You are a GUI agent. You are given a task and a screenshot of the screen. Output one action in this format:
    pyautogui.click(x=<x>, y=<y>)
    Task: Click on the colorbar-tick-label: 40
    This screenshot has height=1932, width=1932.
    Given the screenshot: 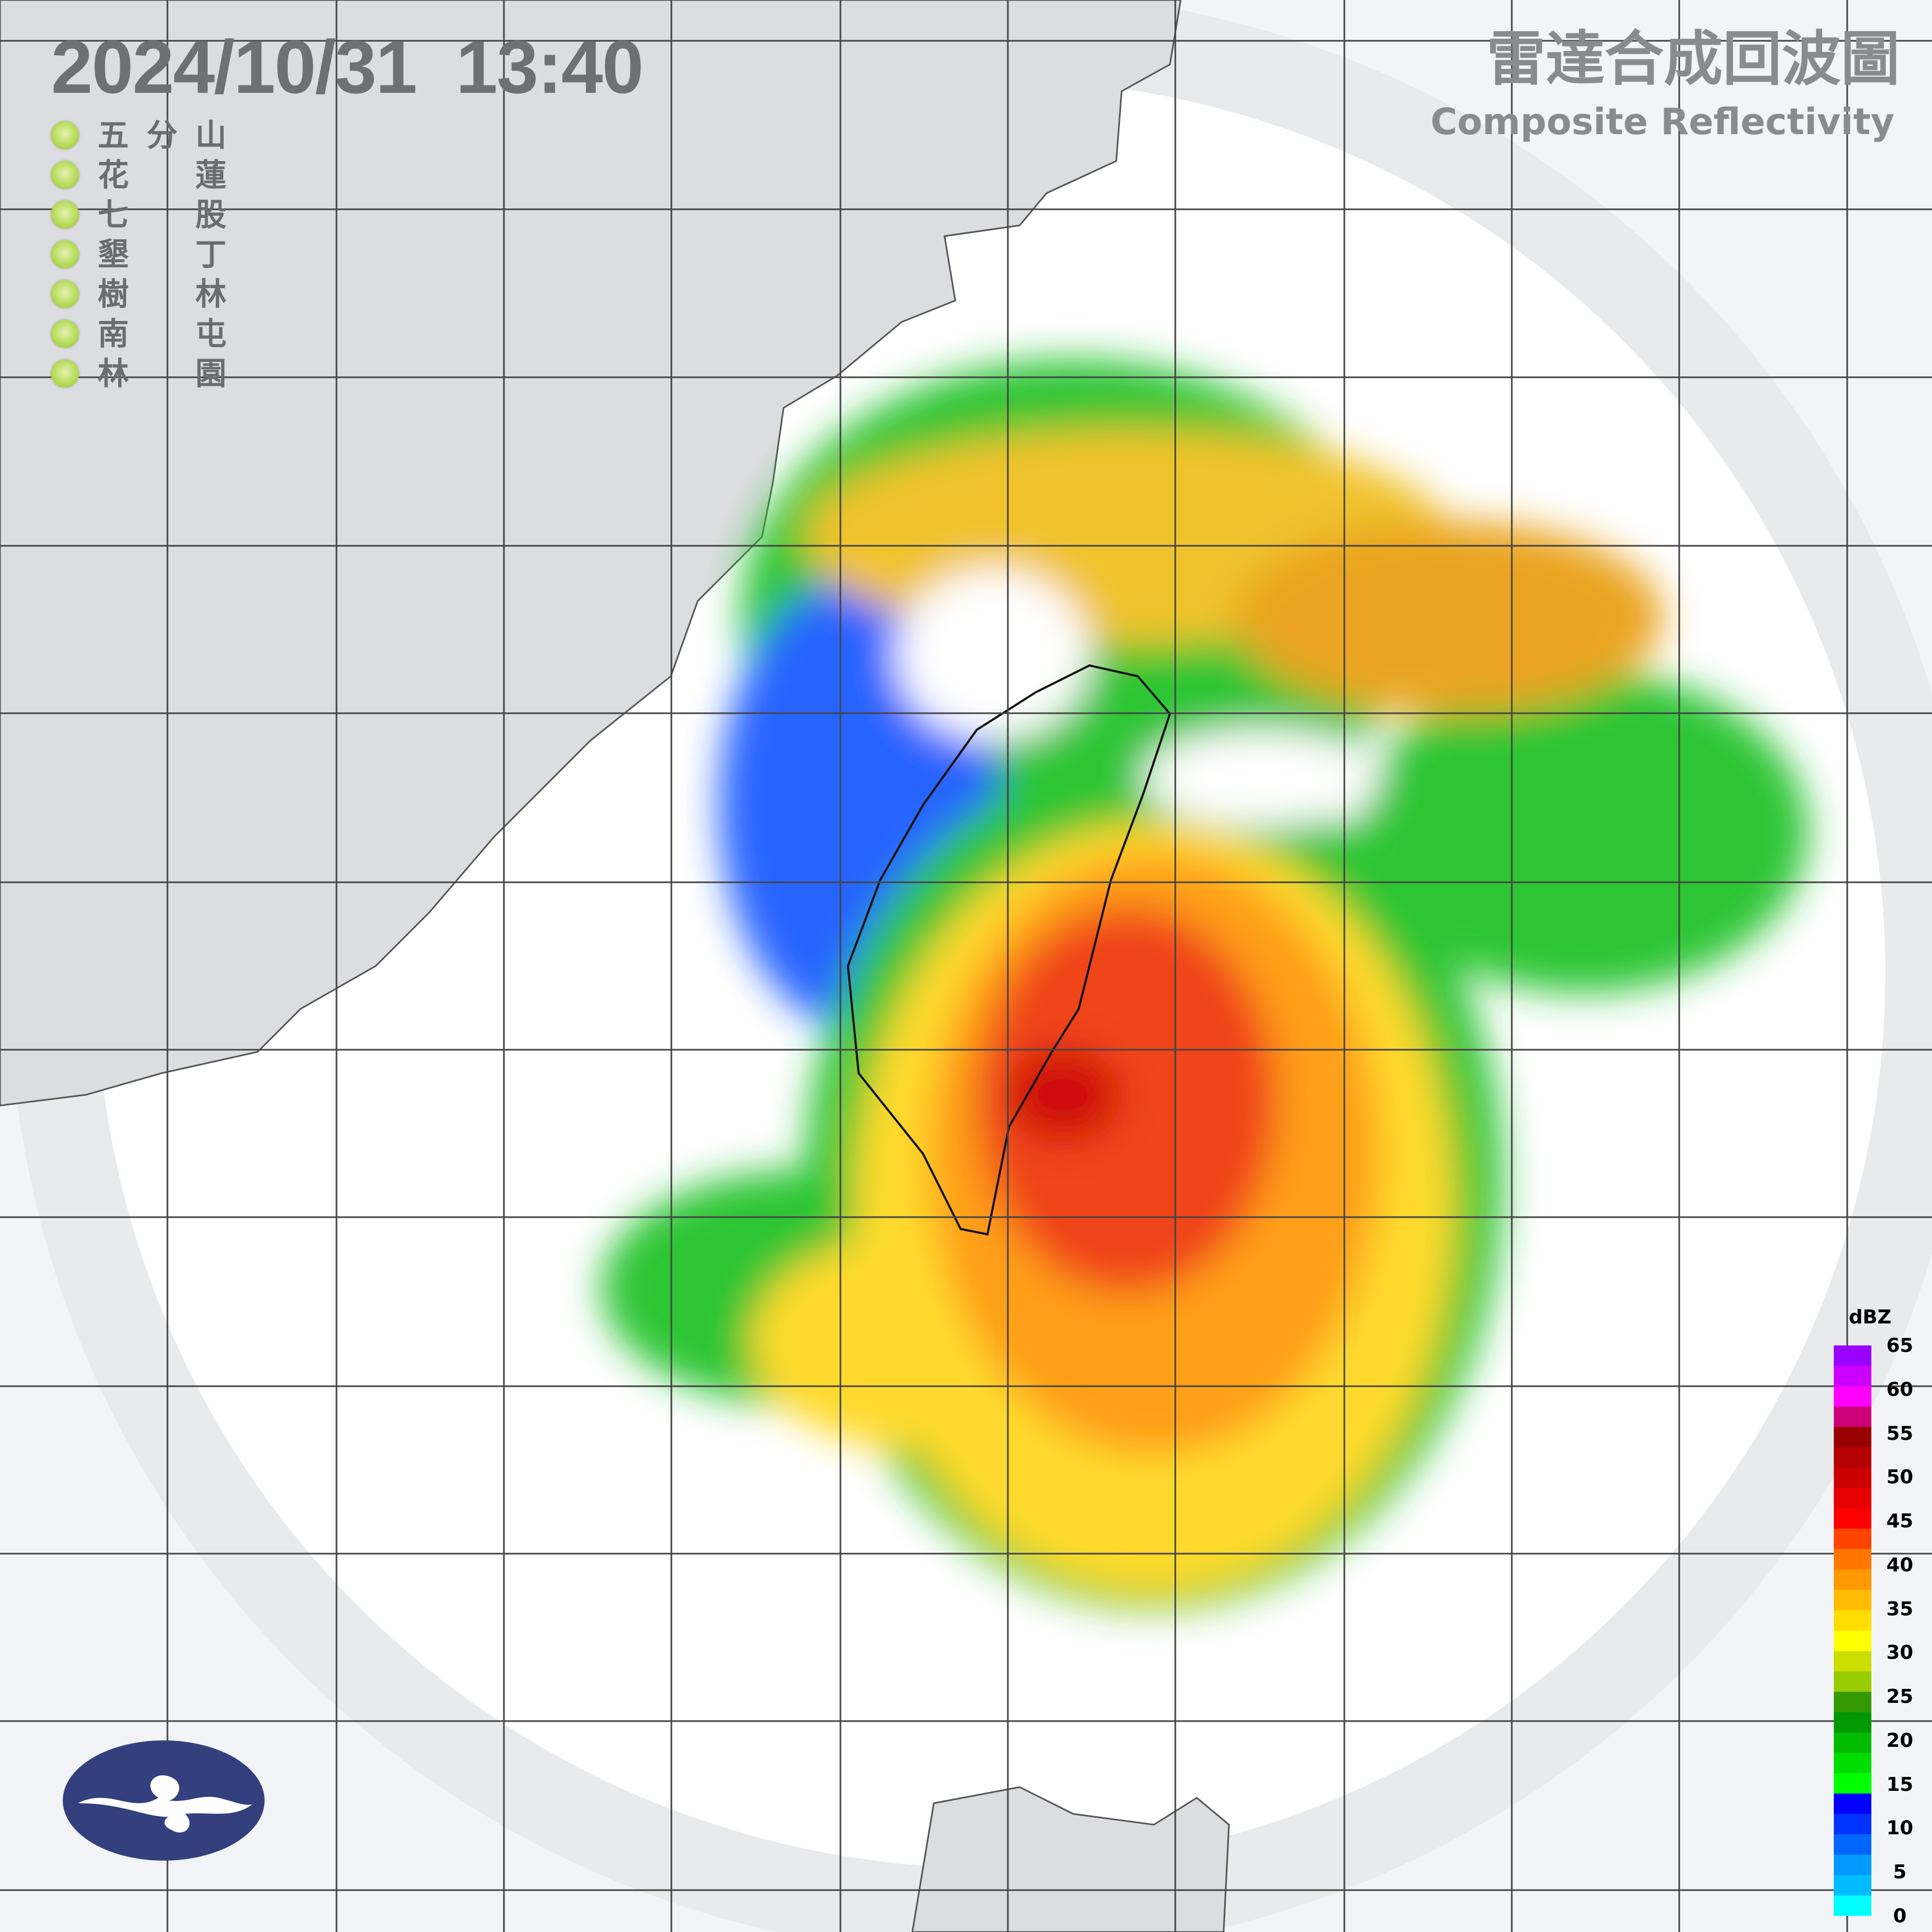 What is the action you would take?
    pyautogui.click(x=1900, y=1565)
    